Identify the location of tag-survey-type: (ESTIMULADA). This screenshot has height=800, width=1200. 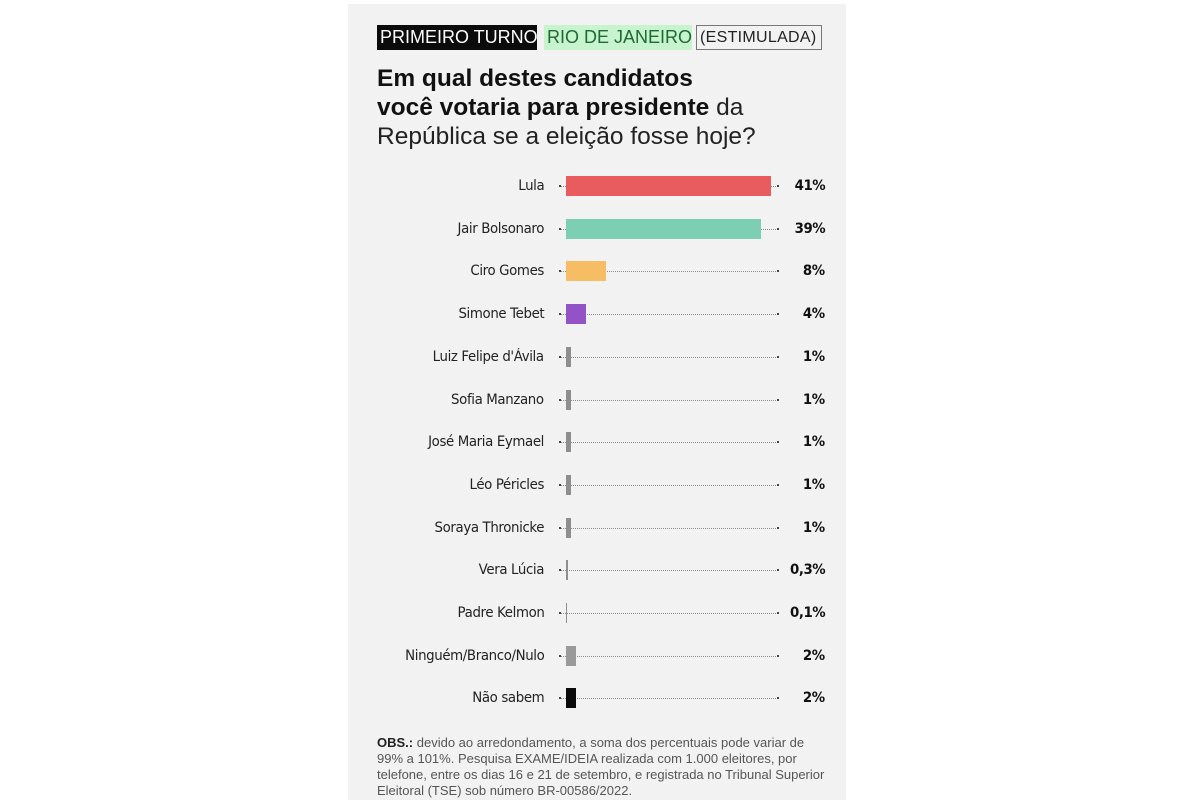
(759, 37).